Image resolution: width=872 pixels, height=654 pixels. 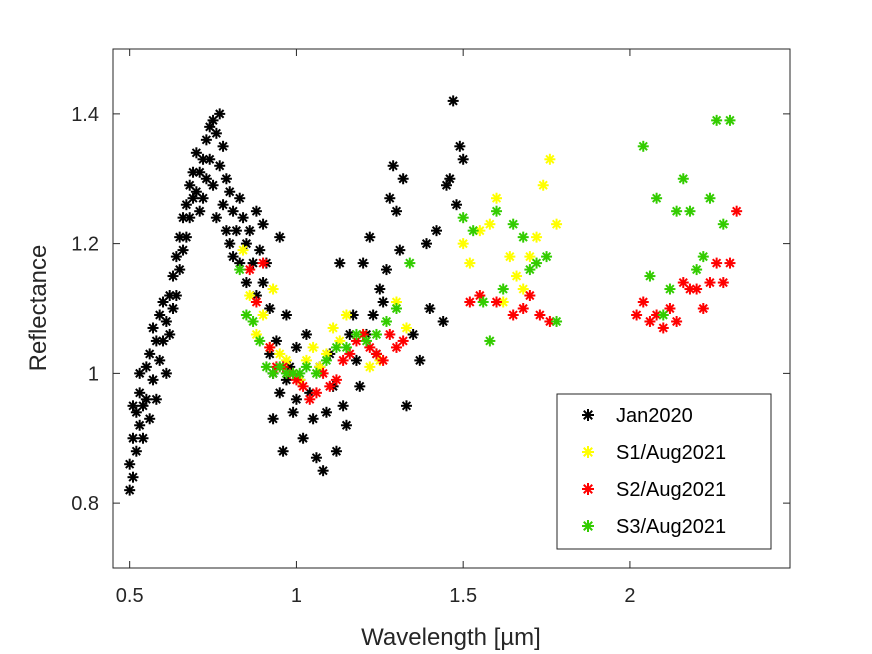 I want to click on y-axis-label: Reflectance, so click(x=38, y=308).